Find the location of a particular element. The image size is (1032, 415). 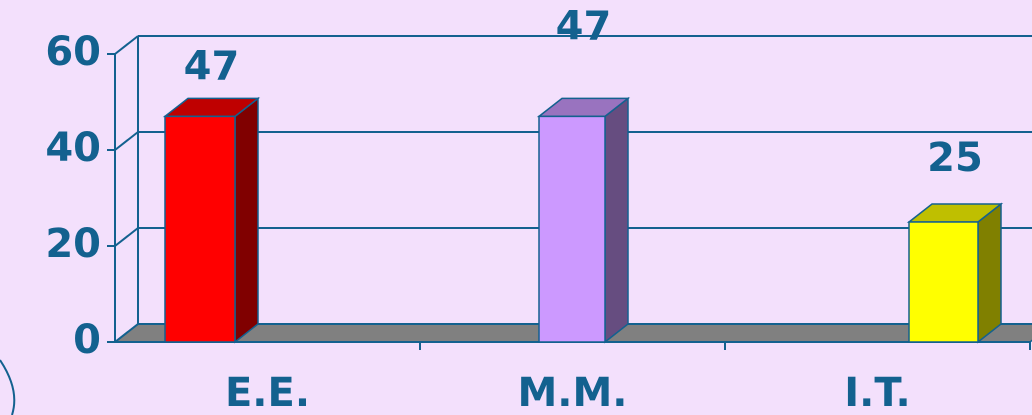

y-tick-label: 0 is located at coordinates (87, 340).